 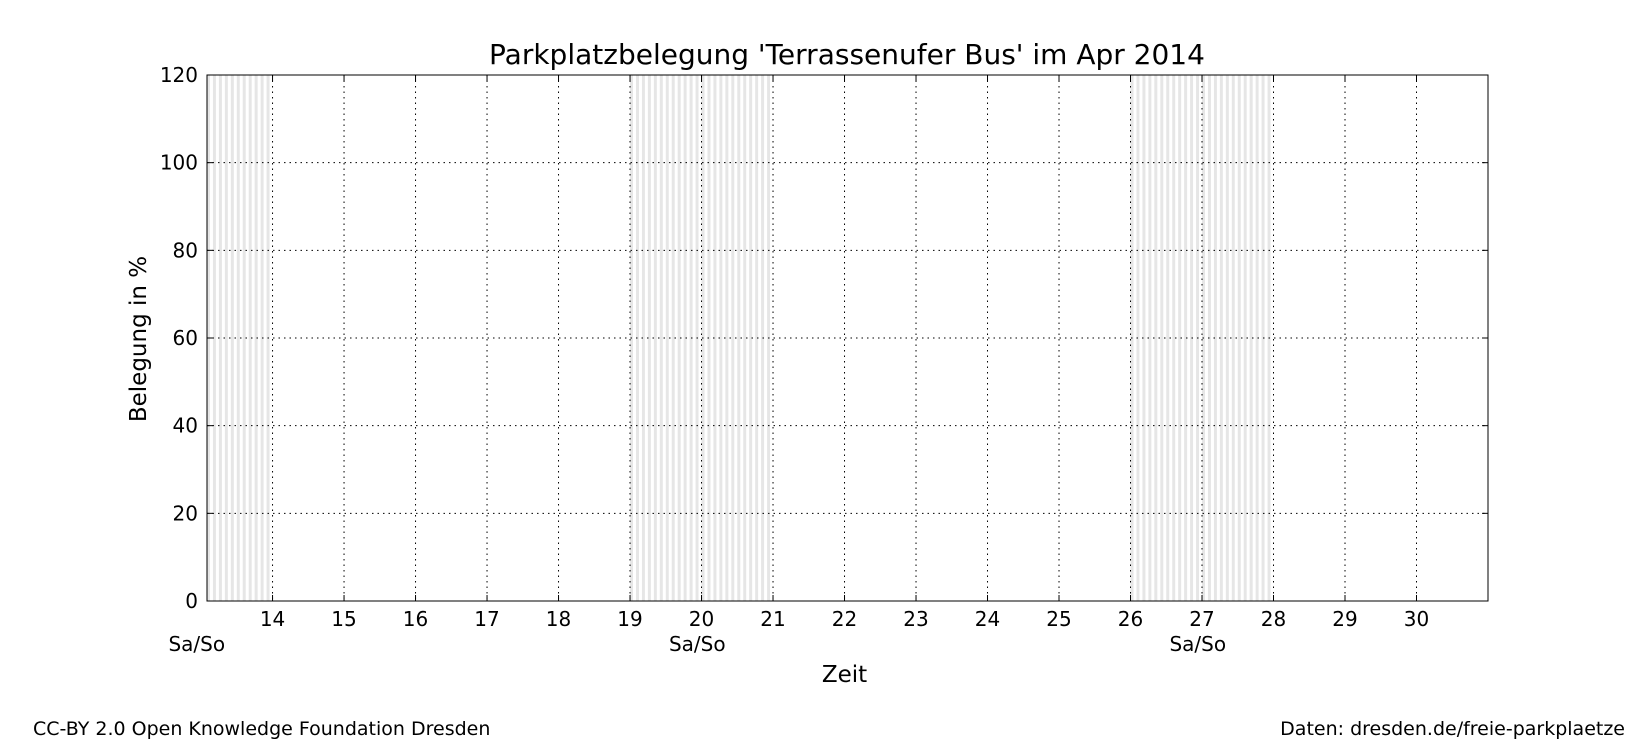 What do you see at coordinates (343, 619) in the screenshot?
I see `x-tick-label: 15` at bounding box center [343, 619].